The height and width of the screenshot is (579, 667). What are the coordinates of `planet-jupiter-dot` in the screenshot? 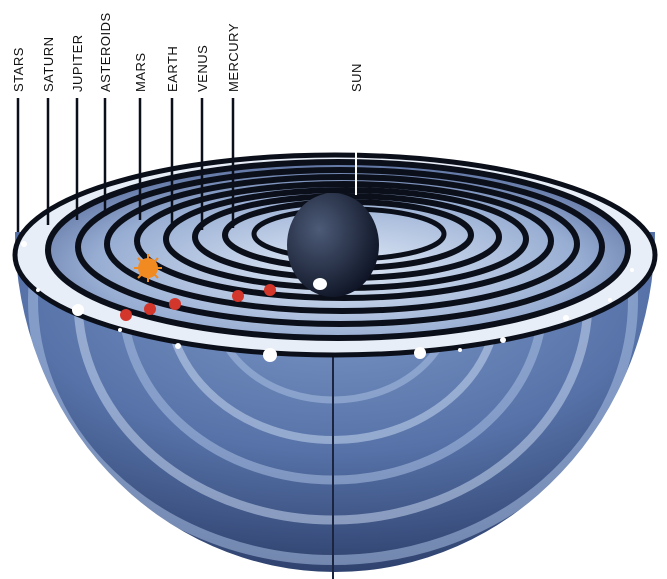 It's located at (150, 309).